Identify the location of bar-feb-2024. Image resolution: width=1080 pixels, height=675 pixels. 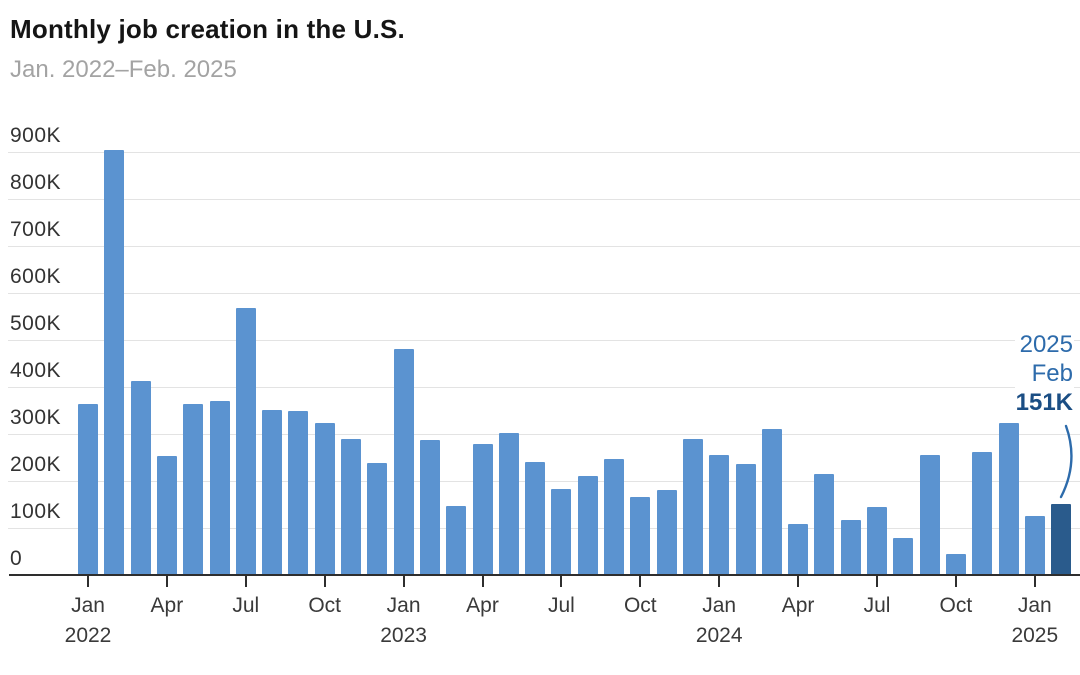
(745, 519).